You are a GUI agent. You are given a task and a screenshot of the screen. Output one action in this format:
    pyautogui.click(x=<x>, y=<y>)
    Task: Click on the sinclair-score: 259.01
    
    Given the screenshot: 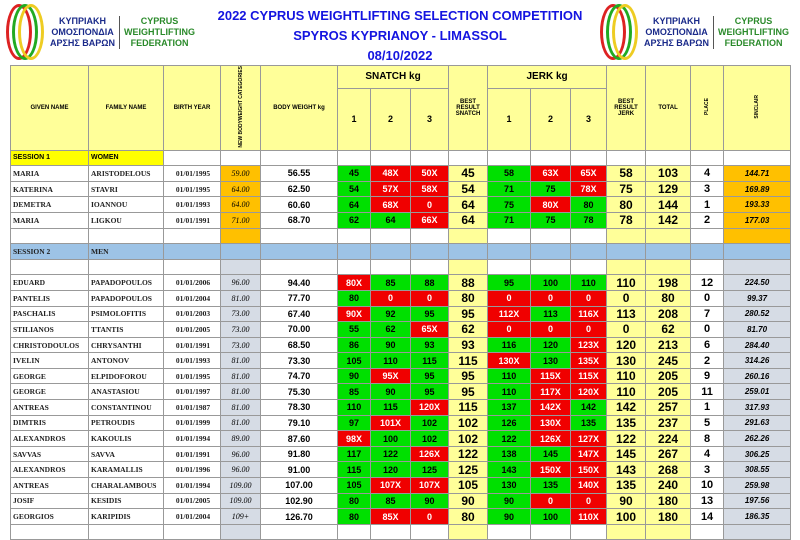 What is the action you would take?
    pyautogui.click(x=757, y=392)
    